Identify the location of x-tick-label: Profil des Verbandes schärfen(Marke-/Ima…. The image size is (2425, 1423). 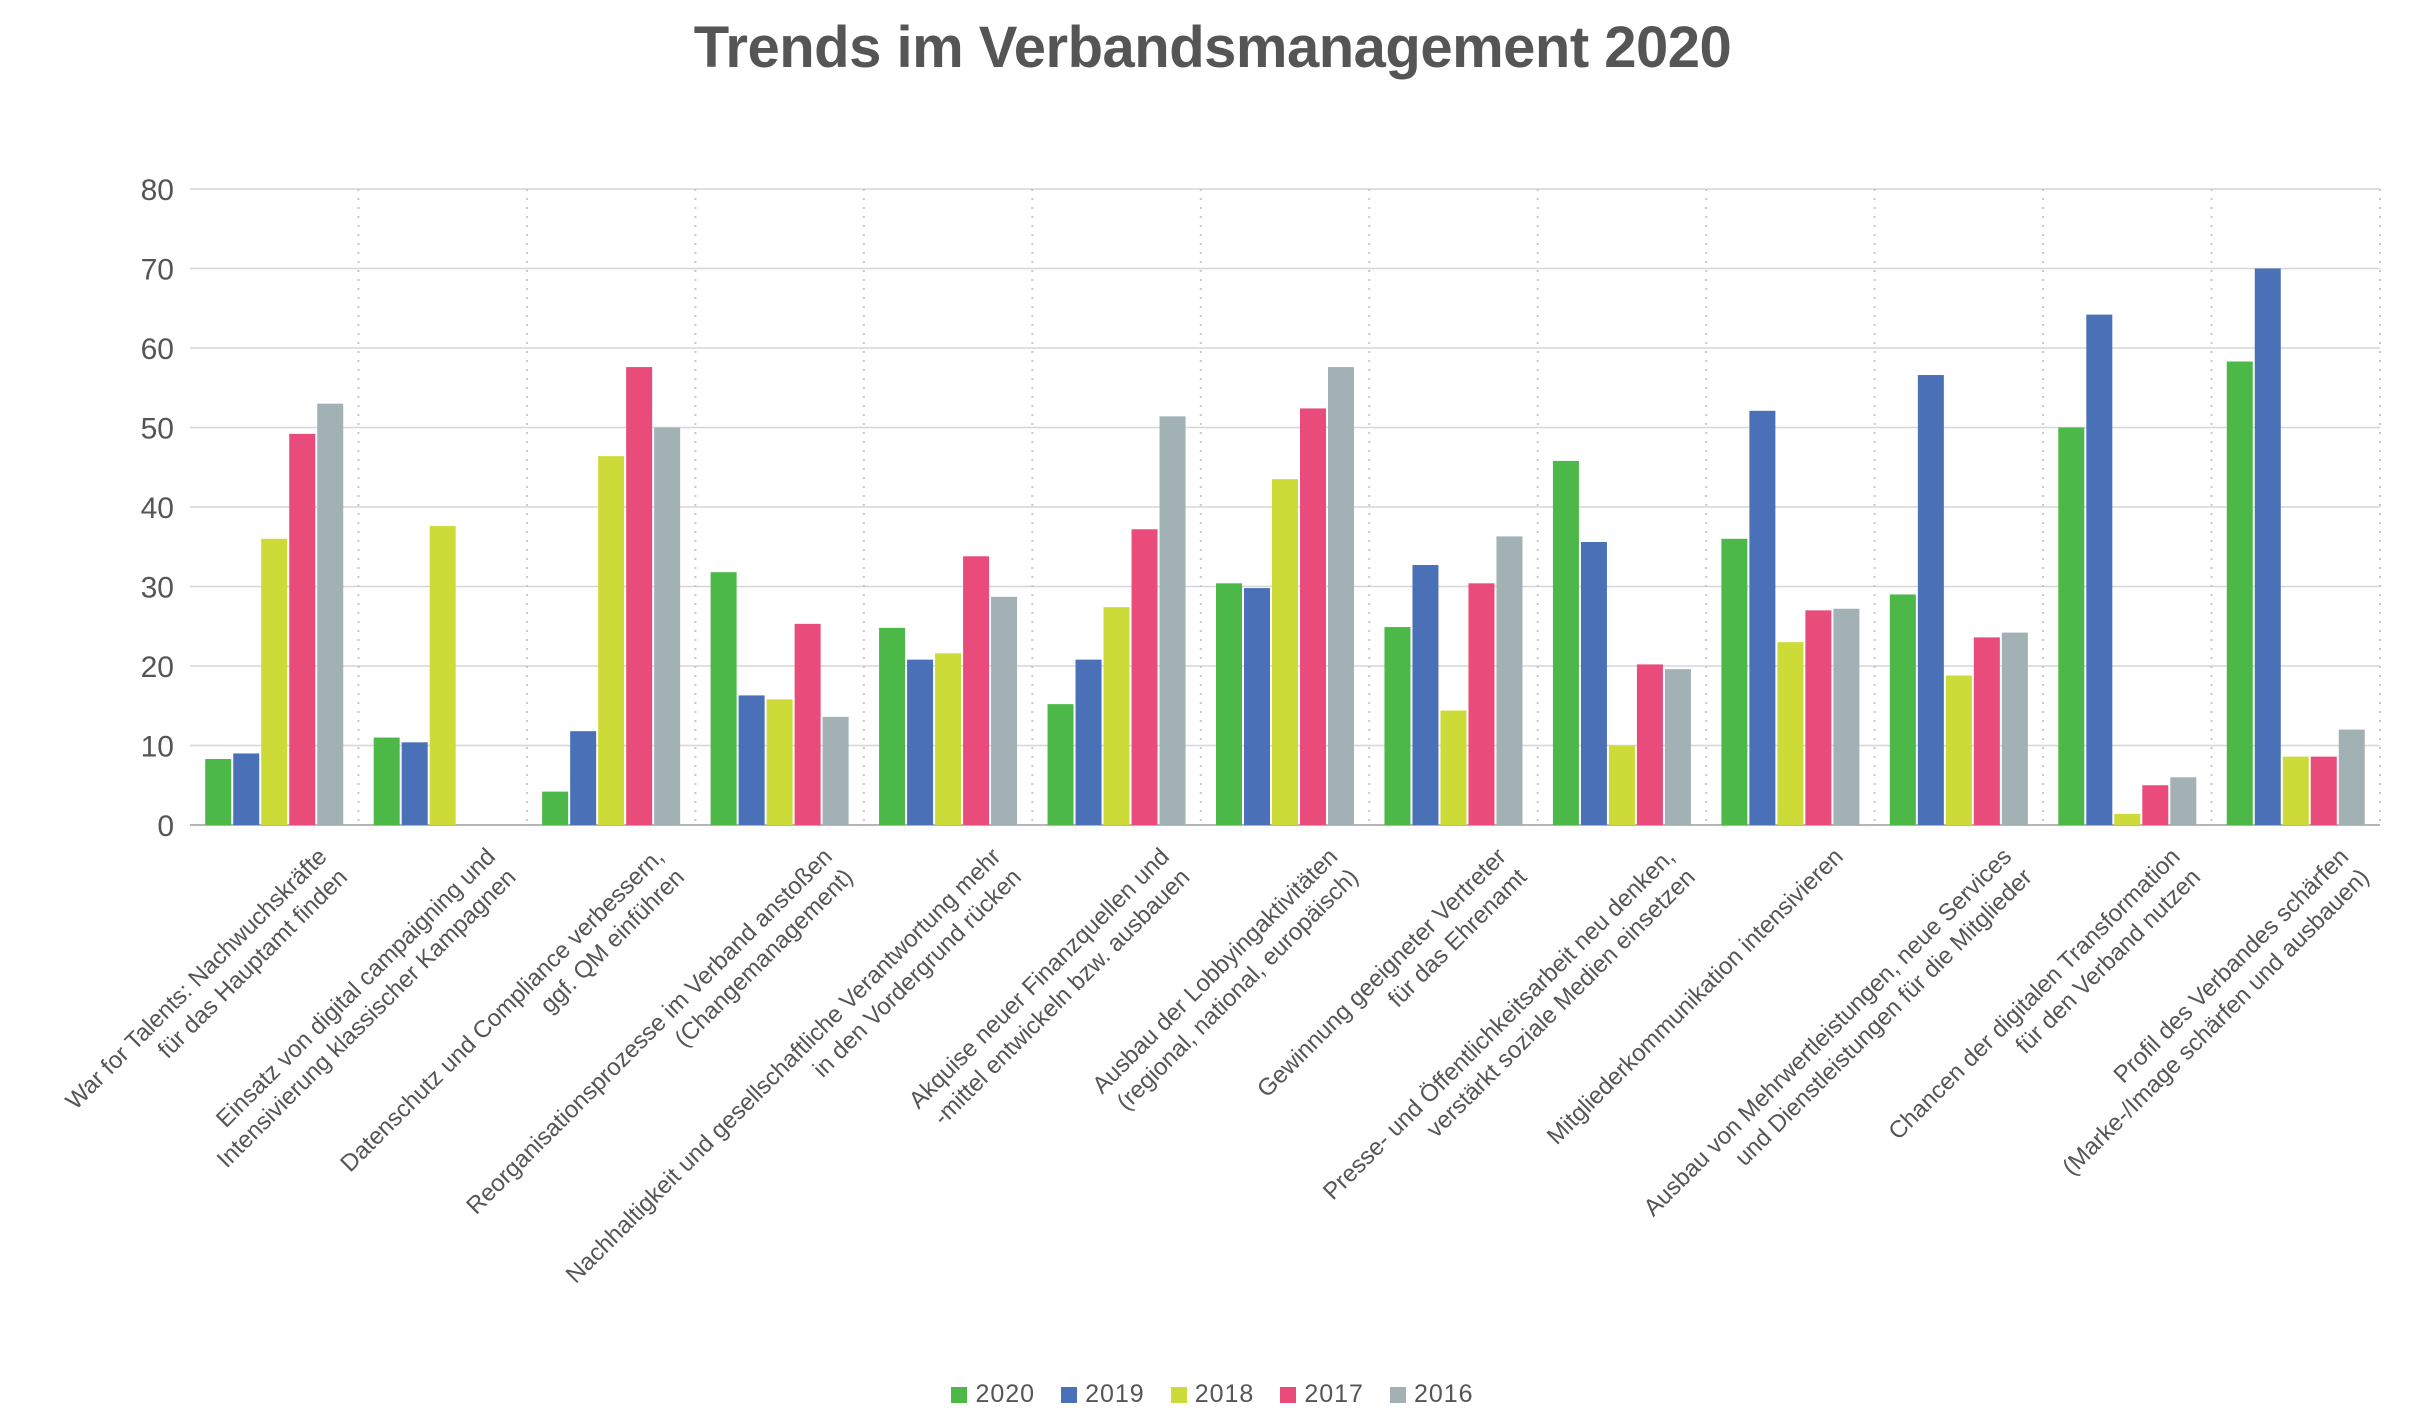
(2206, 1012).